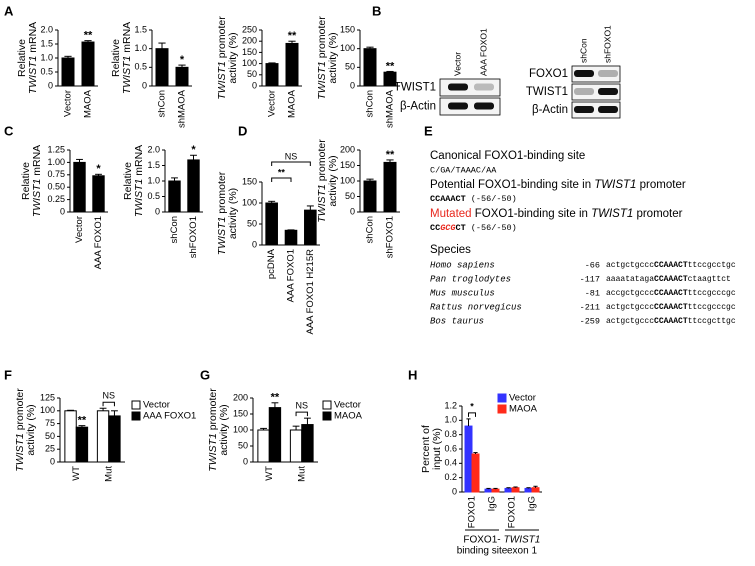  I want to click on x-tick-label: AAA FOXO1, so click(291, 275).